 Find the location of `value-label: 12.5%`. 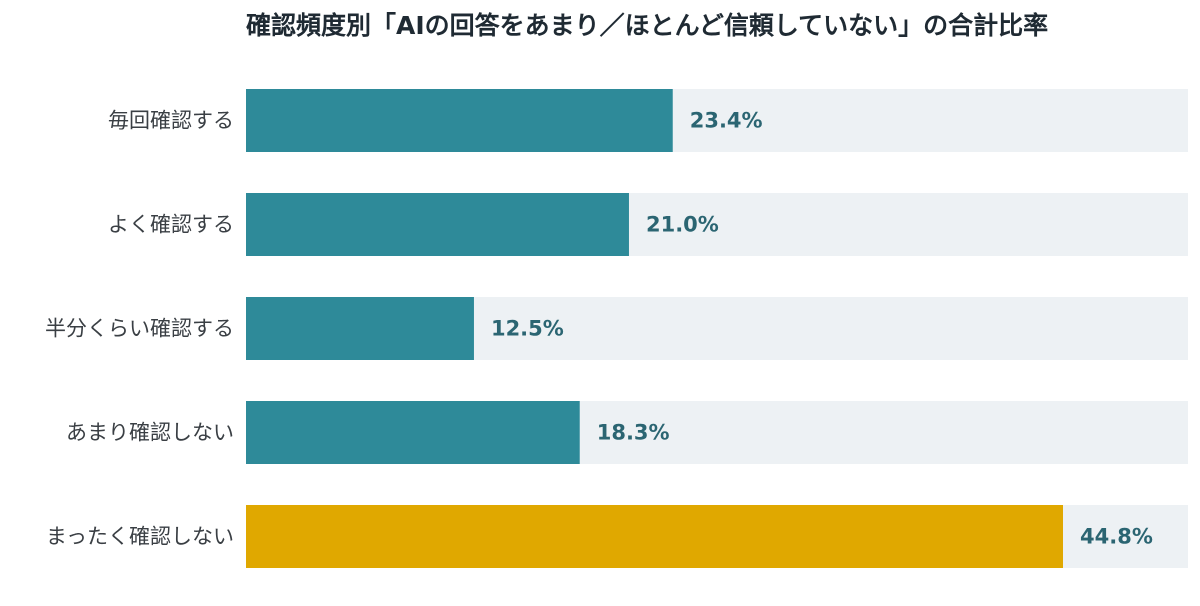

value-label: 12.5% is located at coordinates (527, 329).